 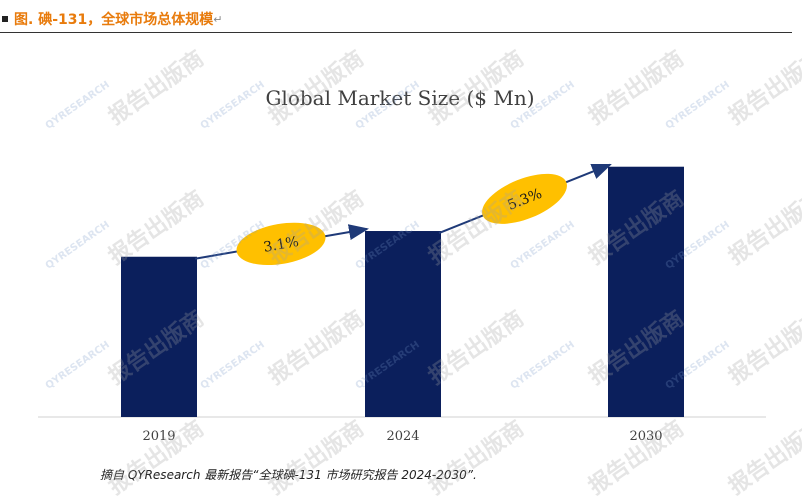 What do you see at coordinates (646, 291) in the screenshot?
I see `bar-2030` at bounding box center [646, 291].